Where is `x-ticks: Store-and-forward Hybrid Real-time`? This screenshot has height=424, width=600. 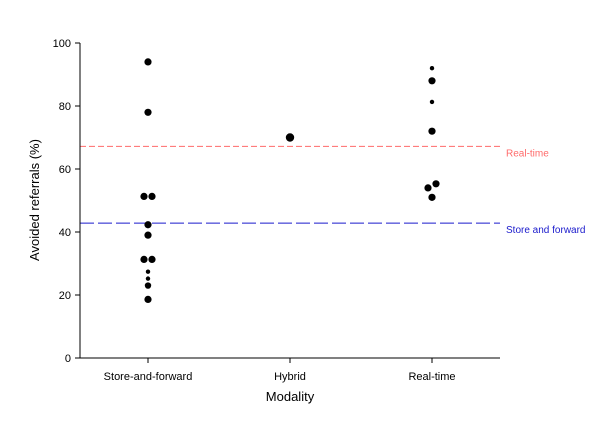
x-ticks: Store-and-forward Hybrid Real-time is located at coordinates (280, 370).